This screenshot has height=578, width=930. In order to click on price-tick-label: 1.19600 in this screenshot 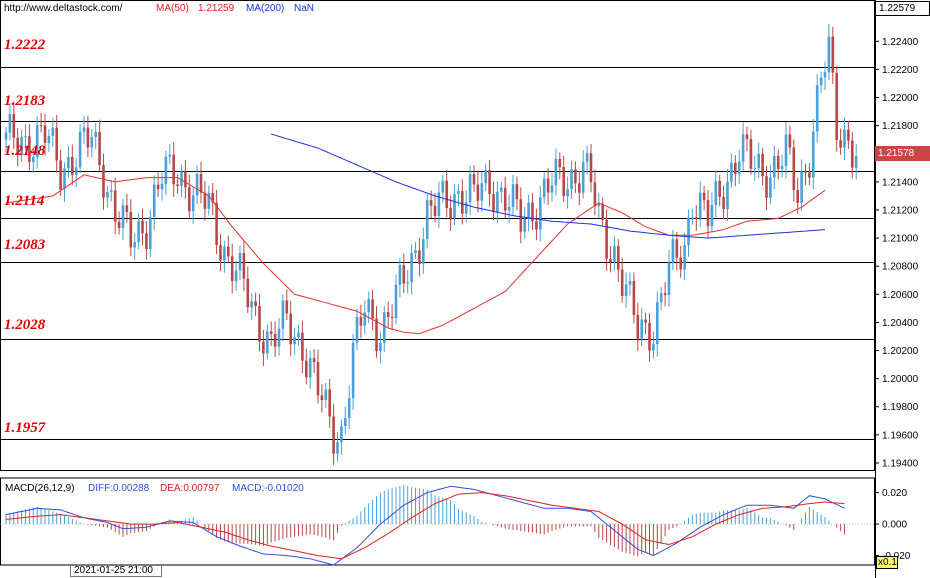, I will do `click(900, 435)`.